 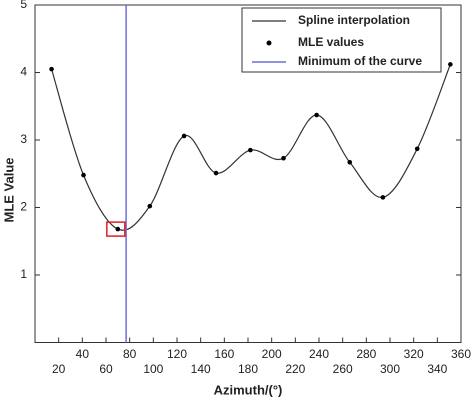 What do you see at coordinates (269, 43) in the screenshot?
I see `legend-swatch` at bounding box center [269, 43].